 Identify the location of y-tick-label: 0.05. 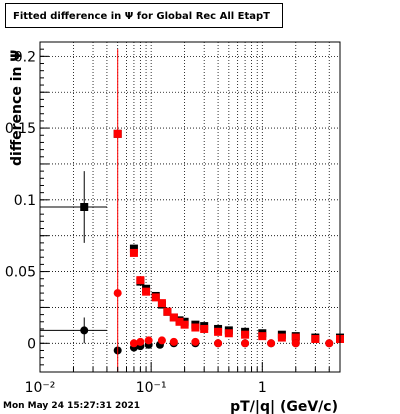
(20, 273).